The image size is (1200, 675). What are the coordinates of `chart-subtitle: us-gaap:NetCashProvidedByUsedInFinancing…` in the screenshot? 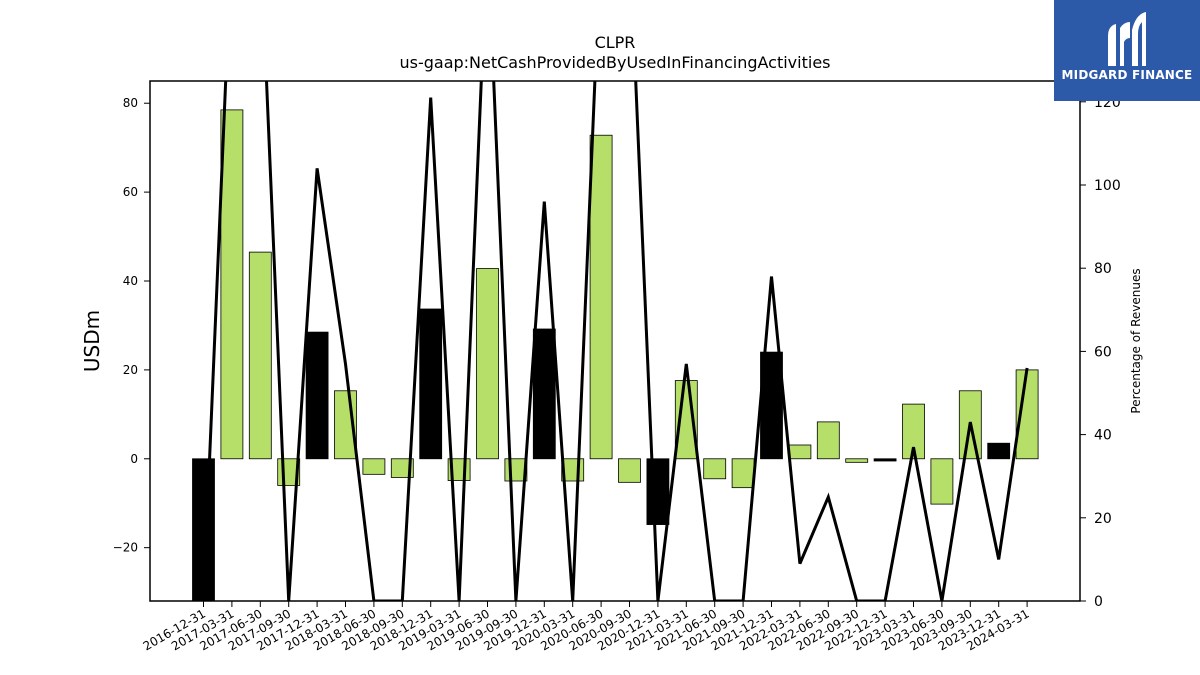 It's located at (614, 62).